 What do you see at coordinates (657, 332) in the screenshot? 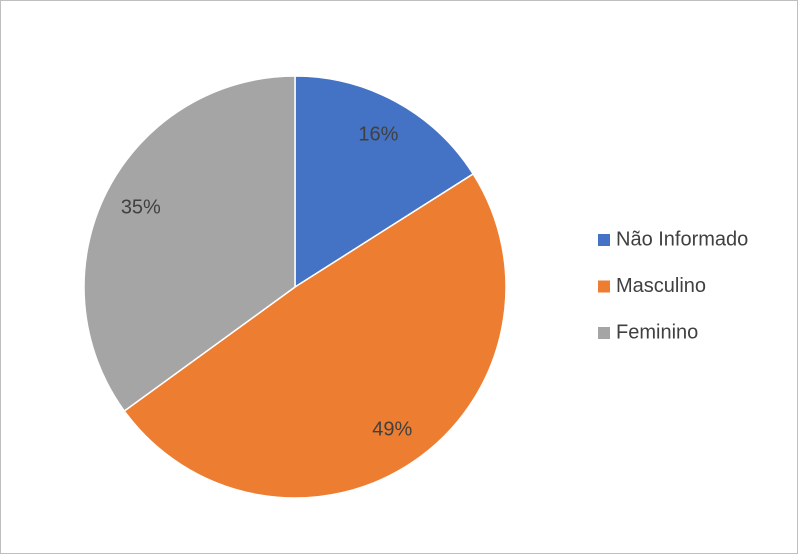
I see `legend-label: Feminino` at bounding box center [657, 332].